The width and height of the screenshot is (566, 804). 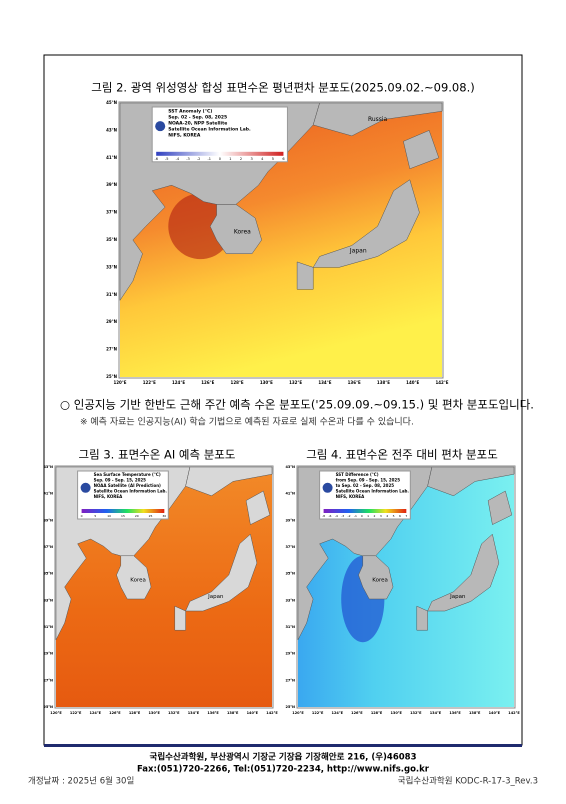 What do you see at coordinates (349, 516) in the screenshot?
I see `scale-label: -2` at bounding box center [349, 516].